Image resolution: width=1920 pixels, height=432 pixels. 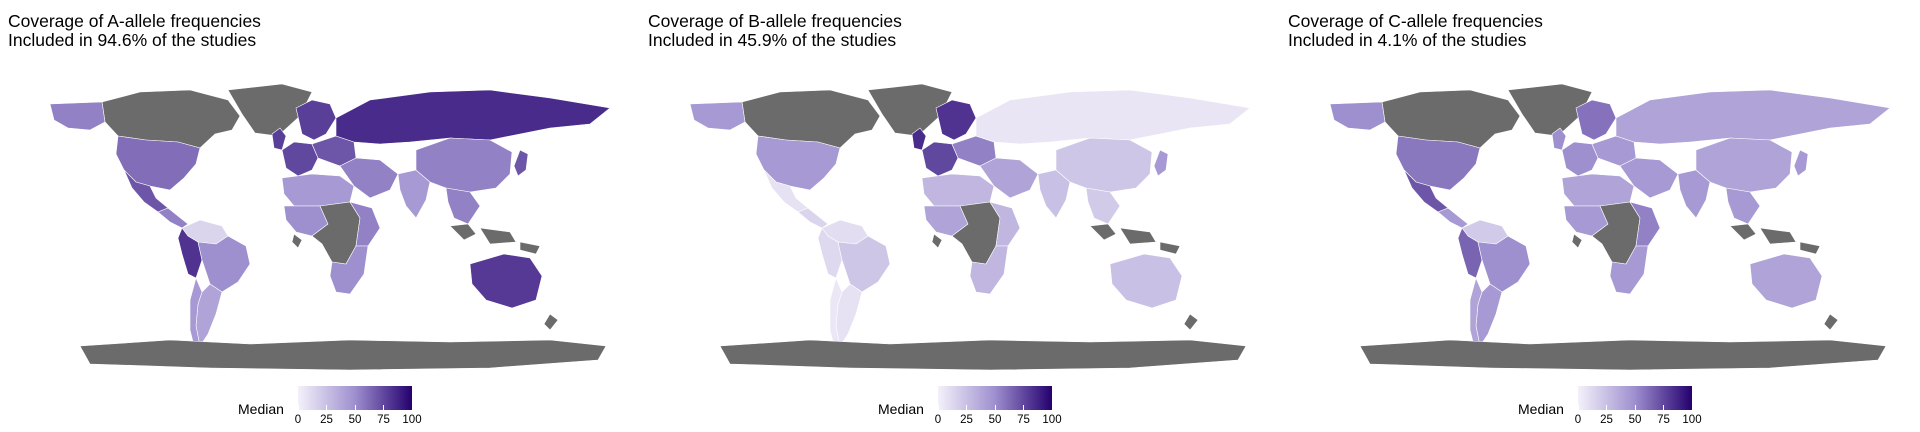 What do you see at coordinates (270, 110) in the screenshot?
I see `region-greenland` at bounding box center [270, 110].